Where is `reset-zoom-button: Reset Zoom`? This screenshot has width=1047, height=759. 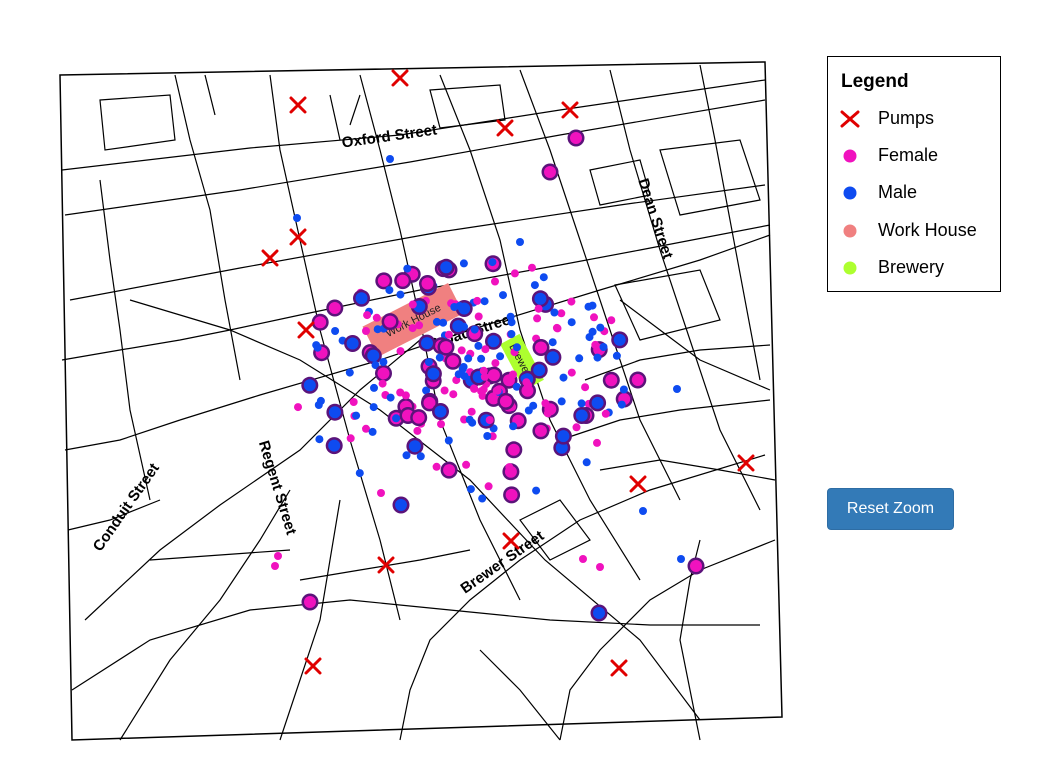 reset-zoom-button: Reset Zoom is located at coordinates (890, 509).